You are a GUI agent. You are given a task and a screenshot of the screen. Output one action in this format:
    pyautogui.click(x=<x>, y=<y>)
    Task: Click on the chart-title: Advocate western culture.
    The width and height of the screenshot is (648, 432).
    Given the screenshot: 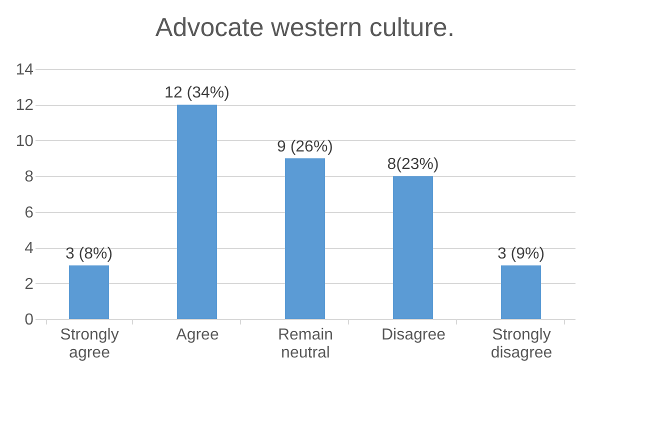 What is the action you would take?
    pyautogui.click(x=305, y=27)
    